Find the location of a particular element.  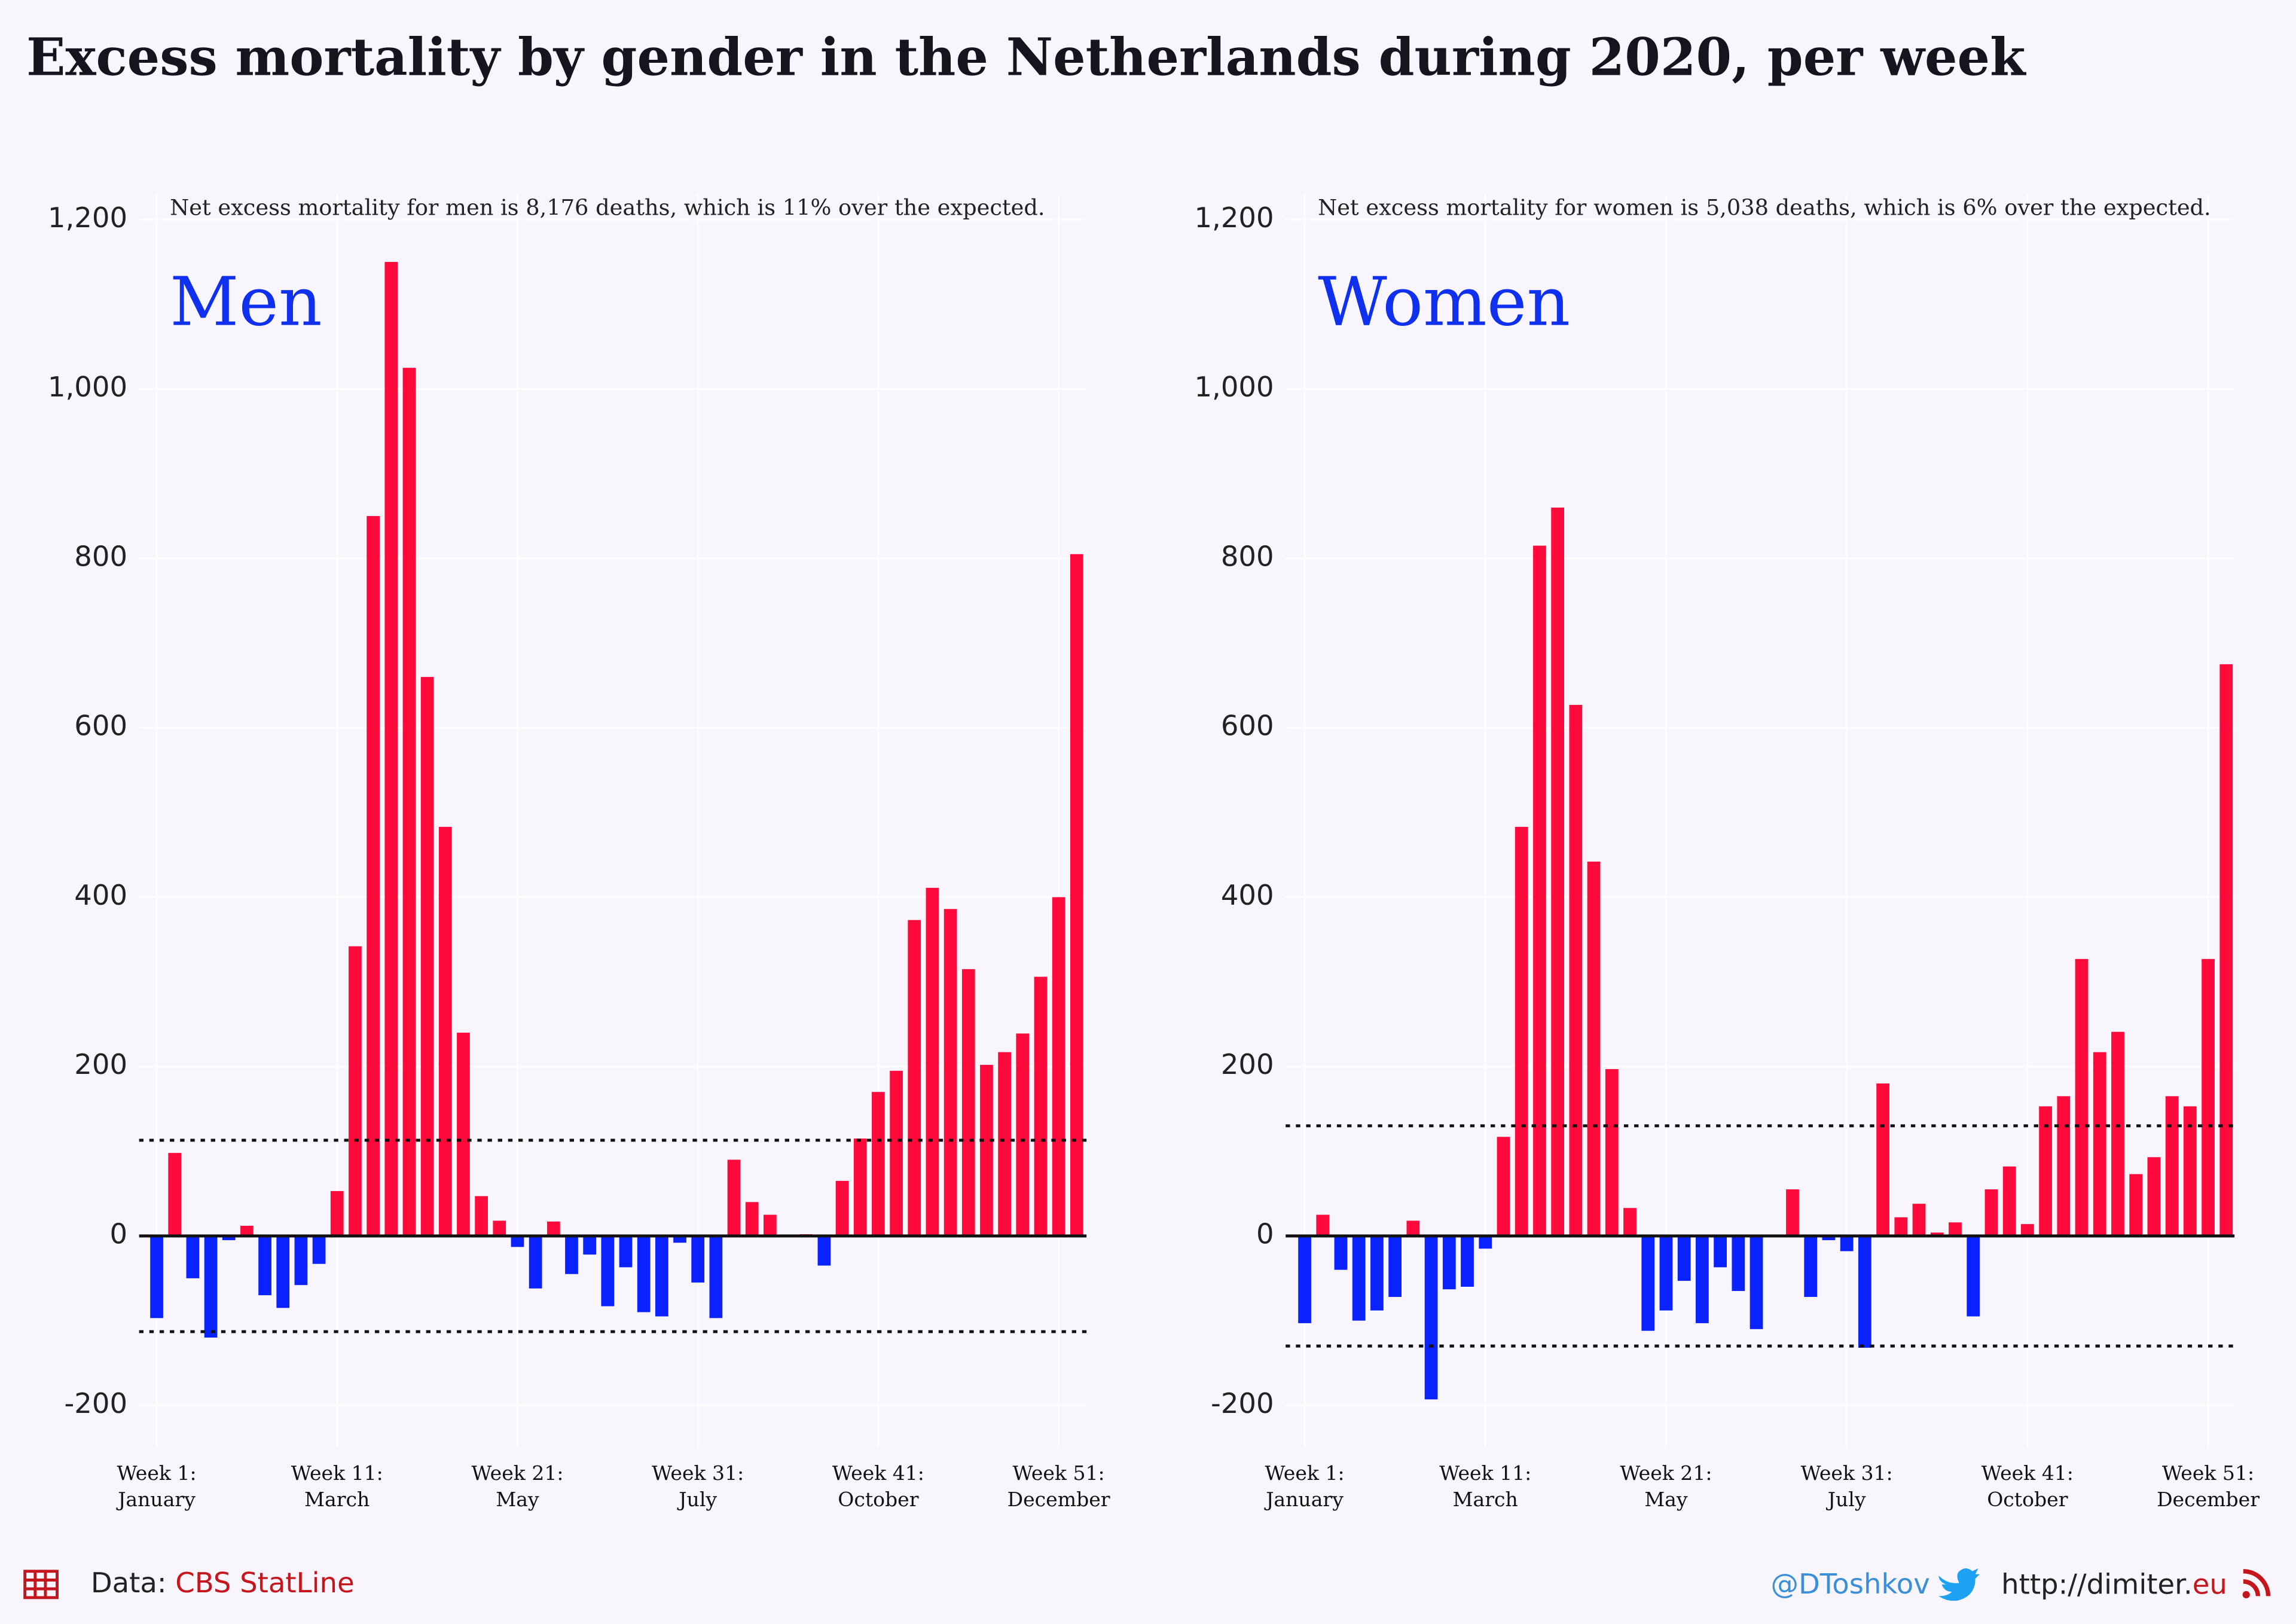

source-link: CBS StatLine is located at coordinates (264, 1582).